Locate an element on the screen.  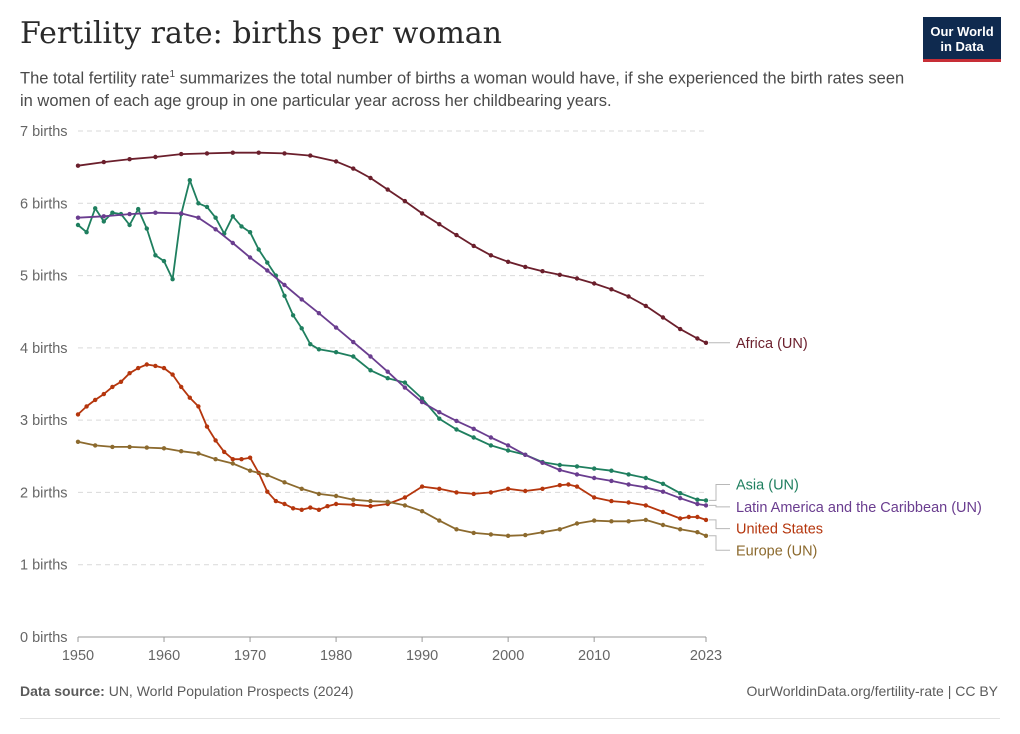
subtitle-part1: The total fertility rate is located at coordinates (95, 78).